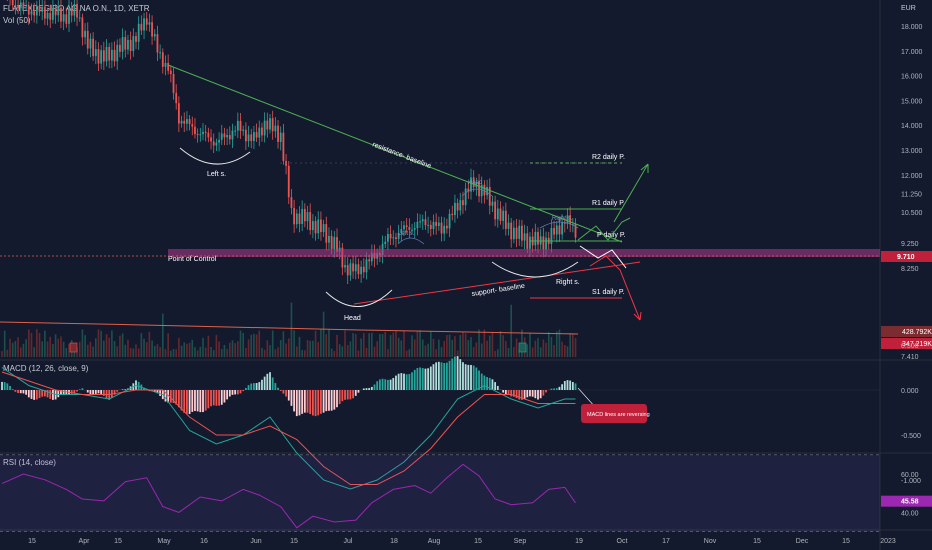  What do you see at coordinates (912, 77) in the screenshot?
I see `price-tick-label: 16.000` at bounding box center [912, 77].